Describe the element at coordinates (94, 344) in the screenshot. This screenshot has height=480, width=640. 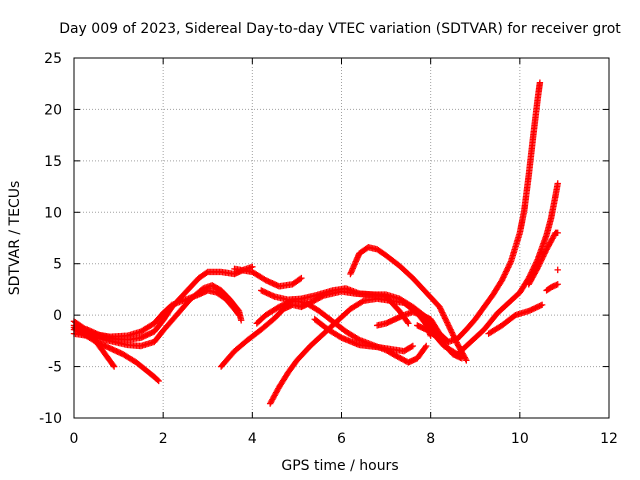
I see `series-track-b` at that location.